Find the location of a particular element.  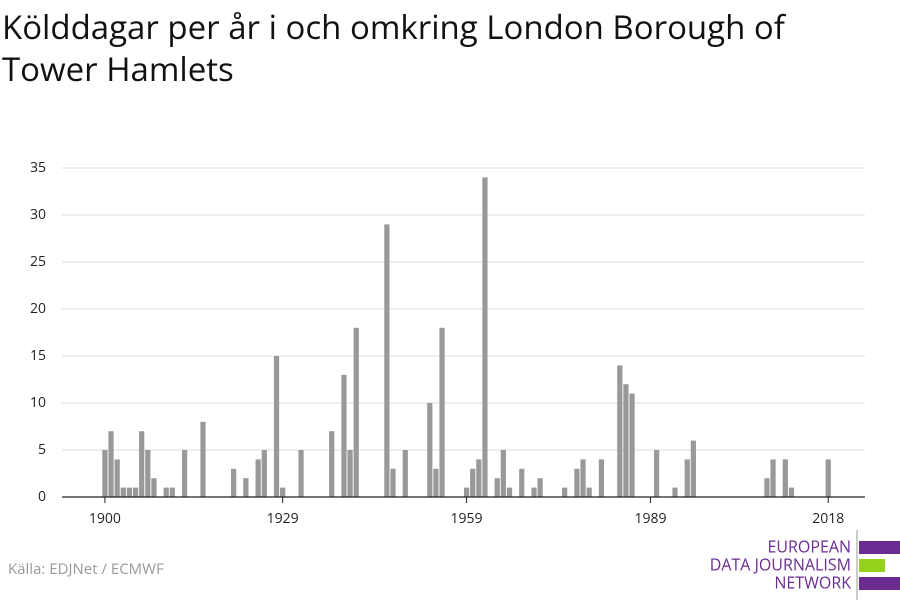

x-tick-label: 2018 is located at coordinates (828, 518).